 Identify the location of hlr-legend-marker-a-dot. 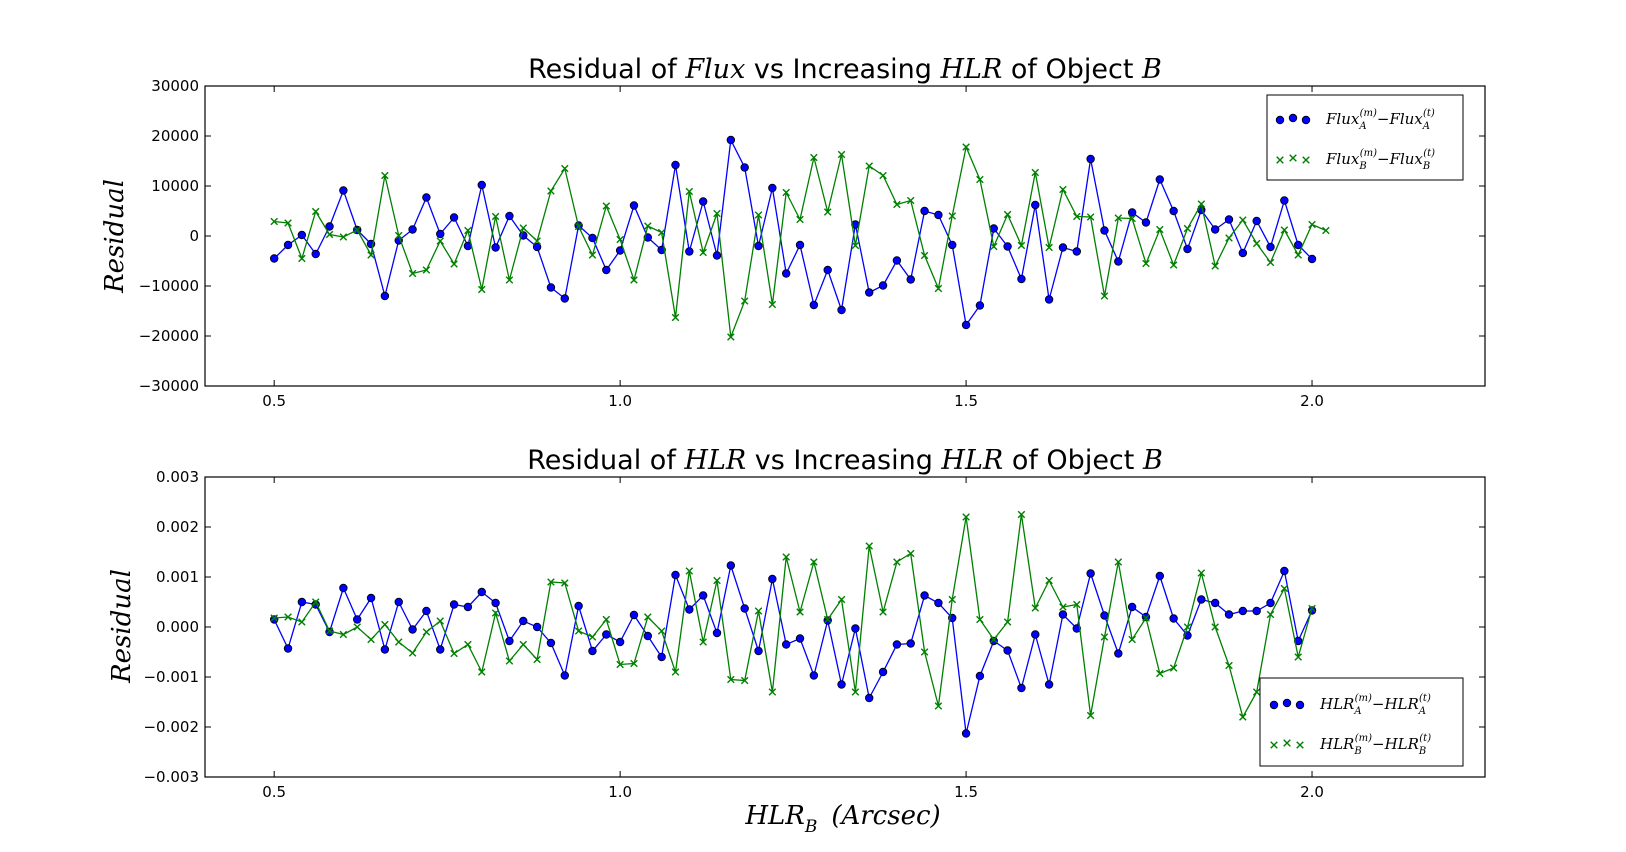
(1274, 705).